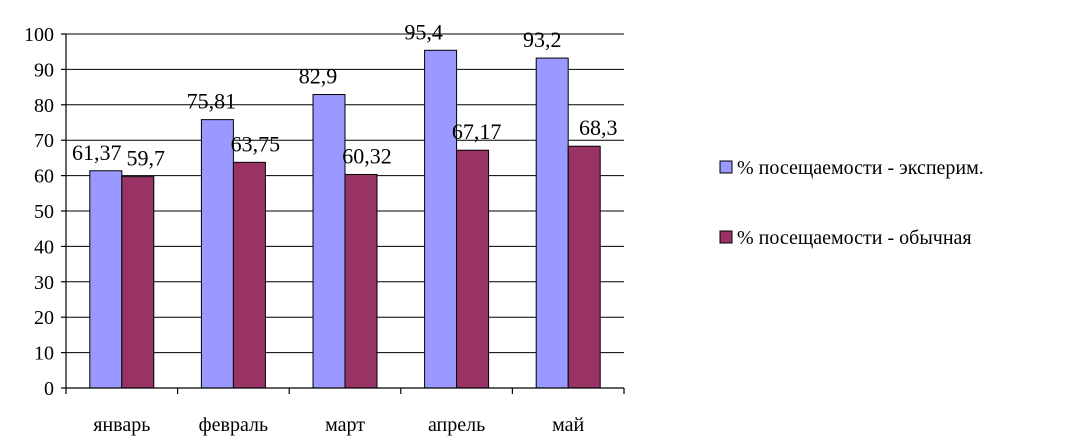 The height and width of the screenshot is (441, 1071). I want to click on x-category-label: май, so click(568, 425).